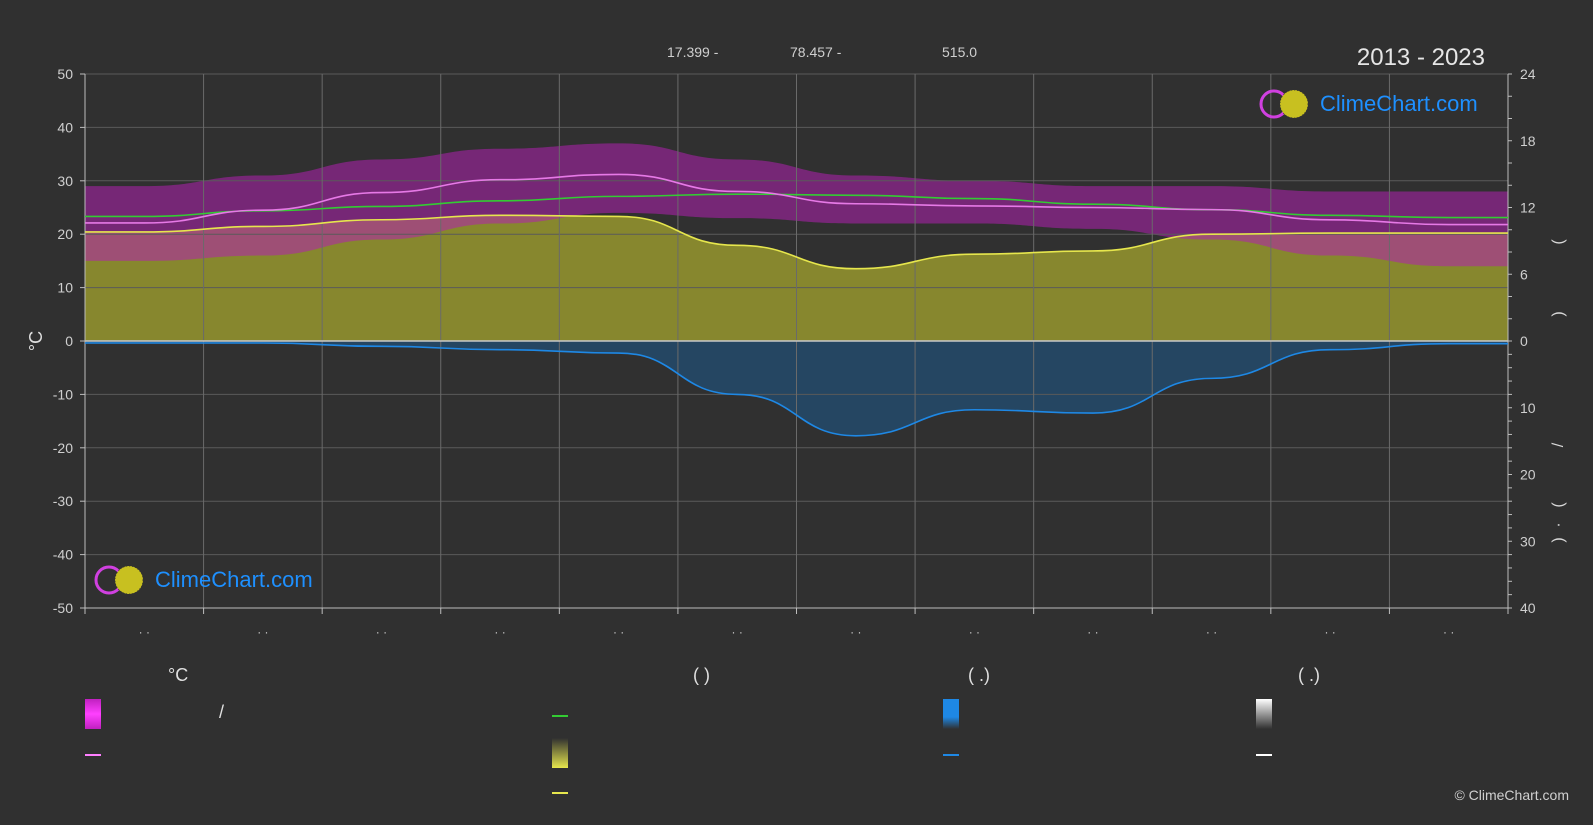 This screenshot has width=1593, height=825. I want to click on y-left-tick-label: -50, so click(63, 608).